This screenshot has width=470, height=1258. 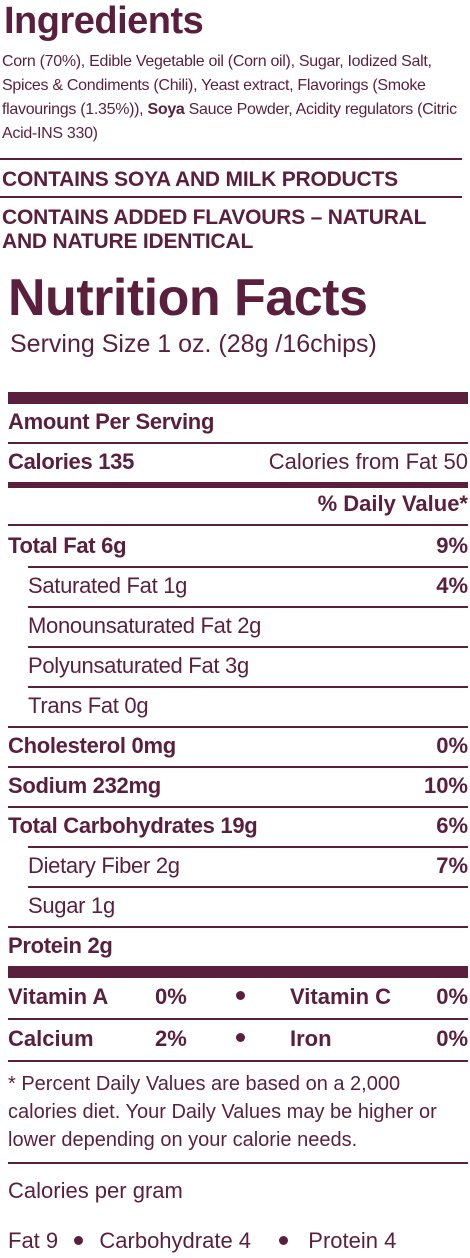 I want to click on nutrient-row: Total Fat 6g 9%, so click(x=238, y=546).